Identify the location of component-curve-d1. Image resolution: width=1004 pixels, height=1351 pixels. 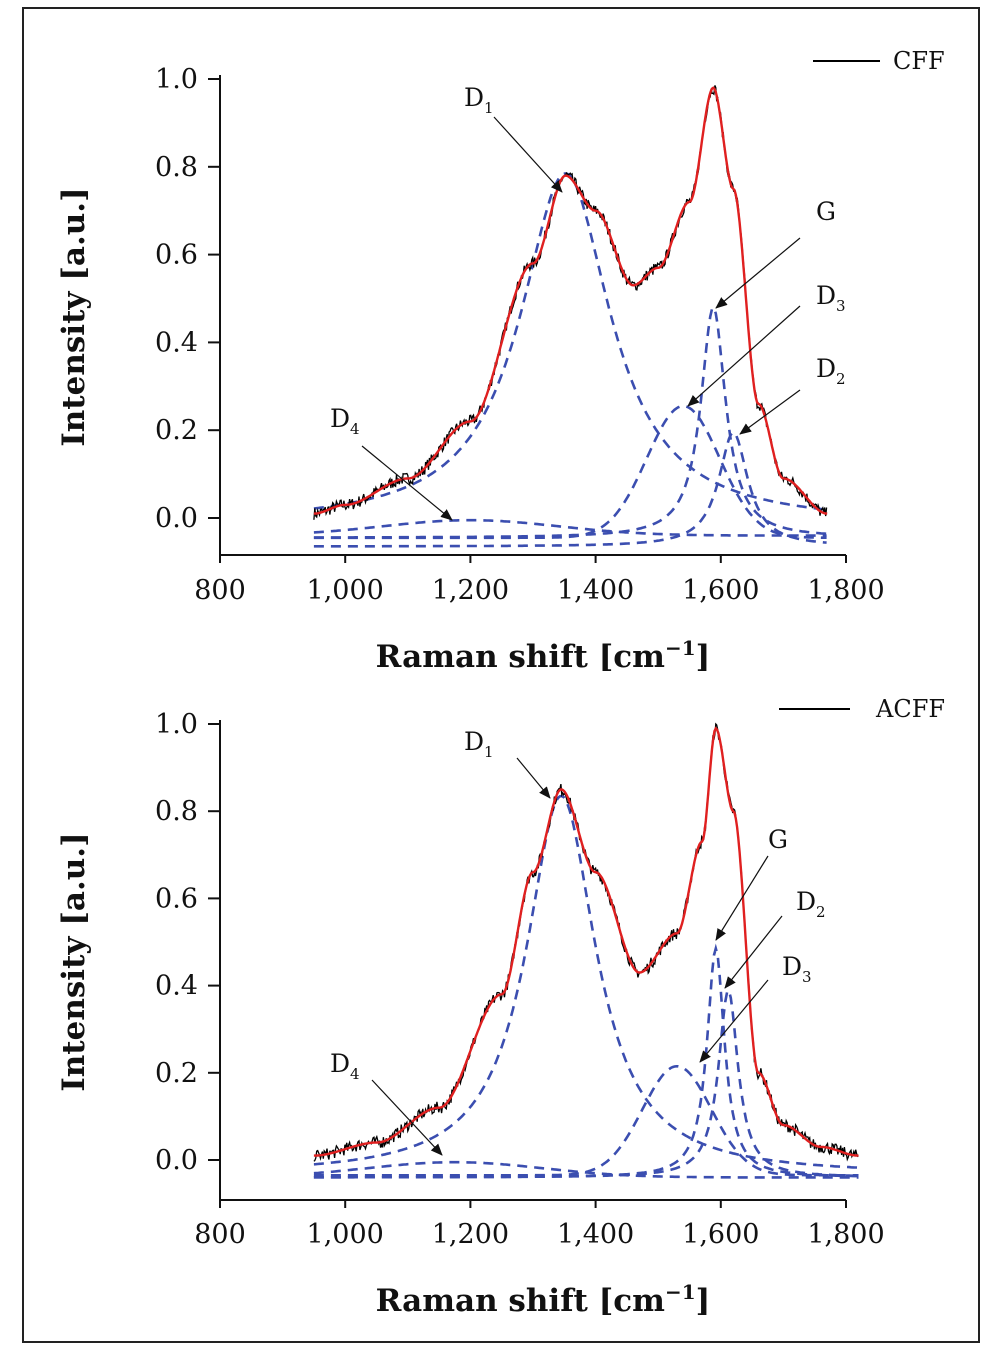
(570, 341).